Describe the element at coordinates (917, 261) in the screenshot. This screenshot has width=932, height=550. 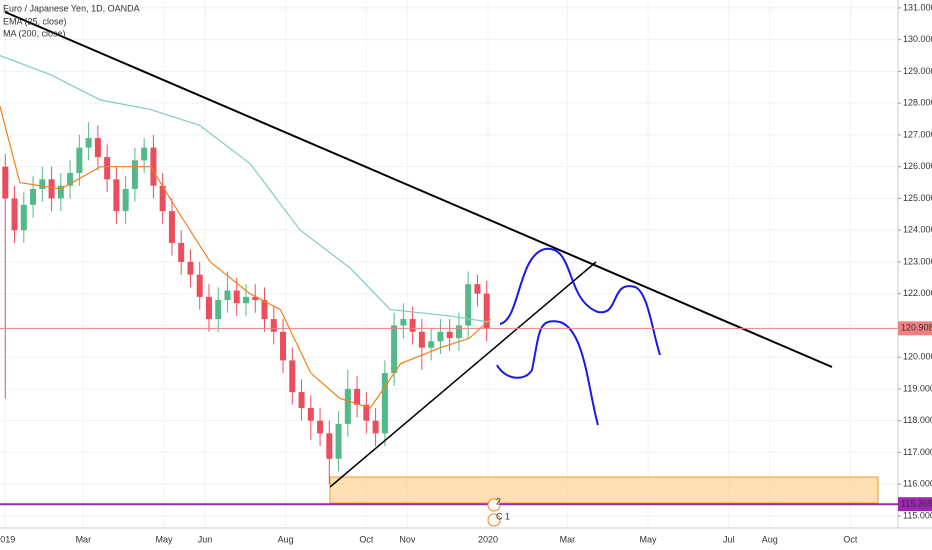
I see `y-tick-label: 123.000` at that location.